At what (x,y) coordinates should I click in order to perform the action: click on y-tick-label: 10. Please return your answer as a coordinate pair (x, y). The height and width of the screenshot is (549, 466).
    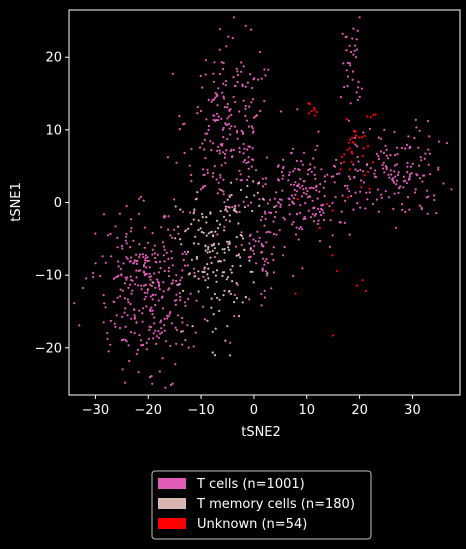
    Looking at the image, I should click on (53, 130).